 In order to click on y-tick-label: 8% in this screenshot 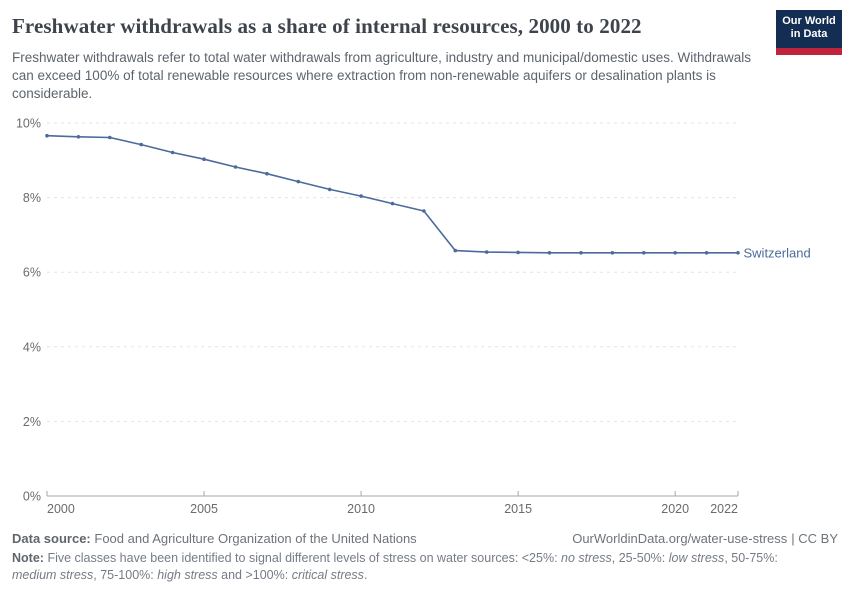, I will do `click(32, 198)`.